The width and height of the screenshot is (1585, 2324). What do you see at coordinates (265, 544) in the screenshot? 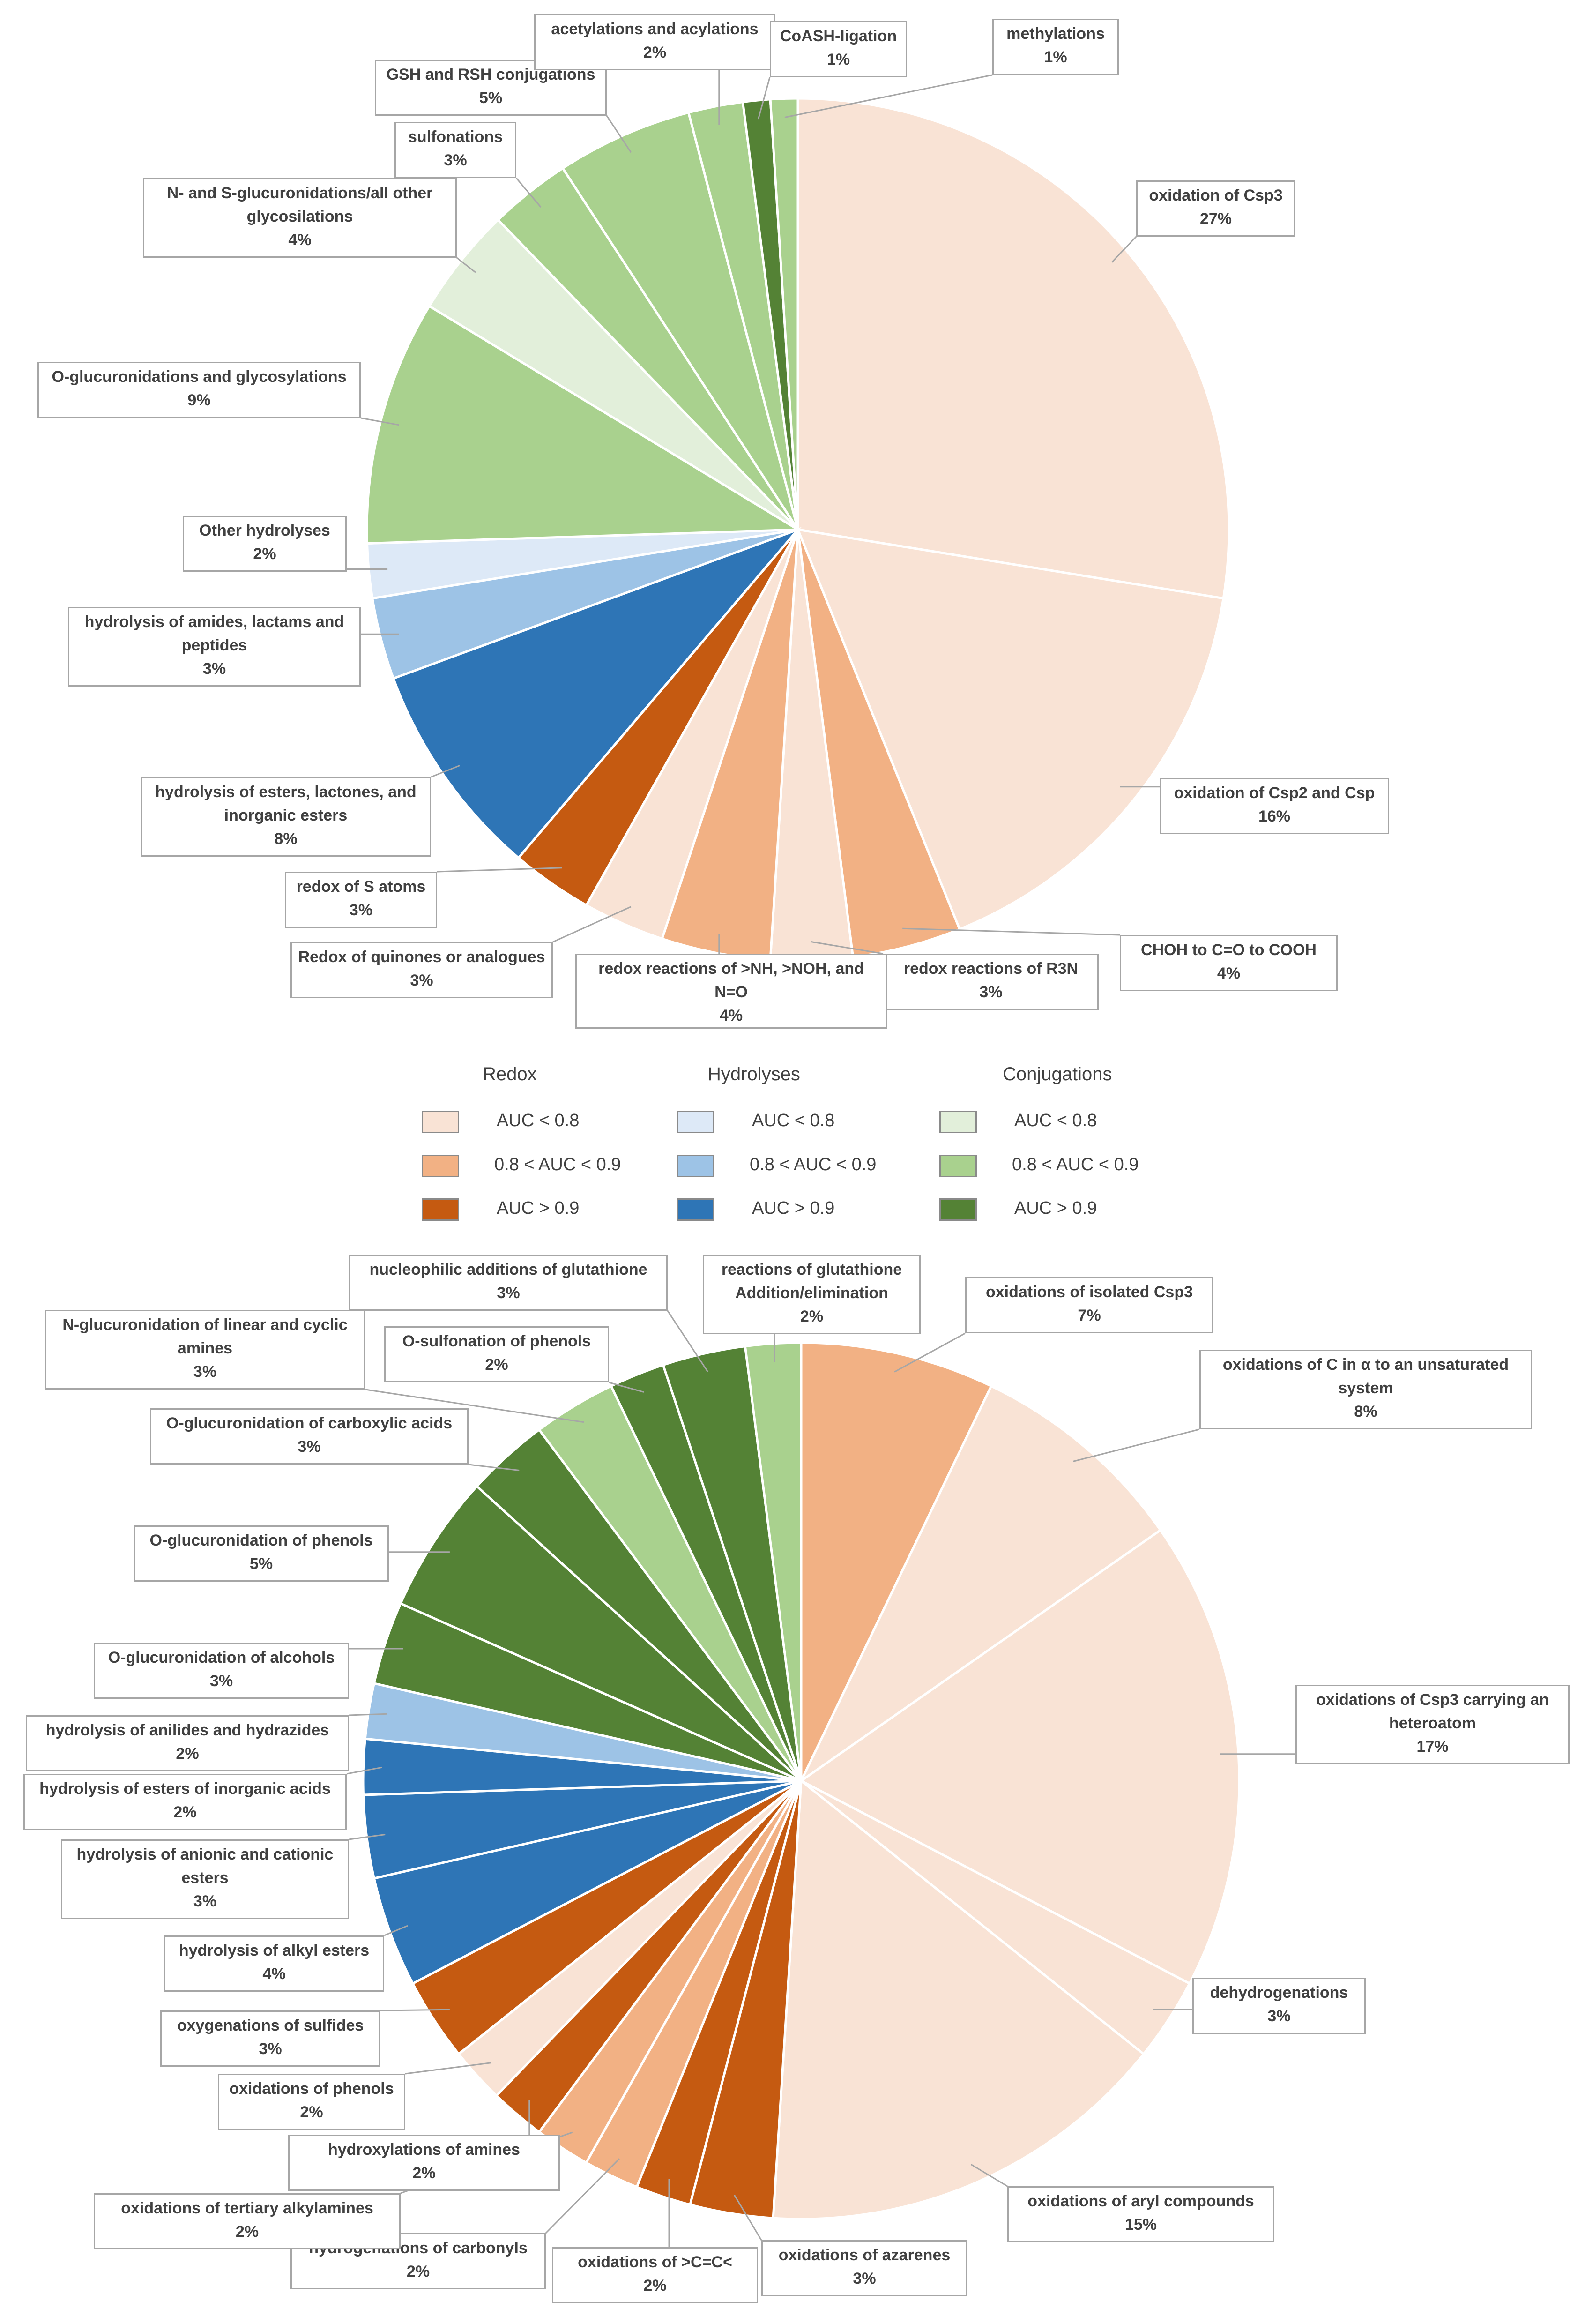
I see `callout-label: Other hydrolyses 2%` at bounding box center [265, 544].